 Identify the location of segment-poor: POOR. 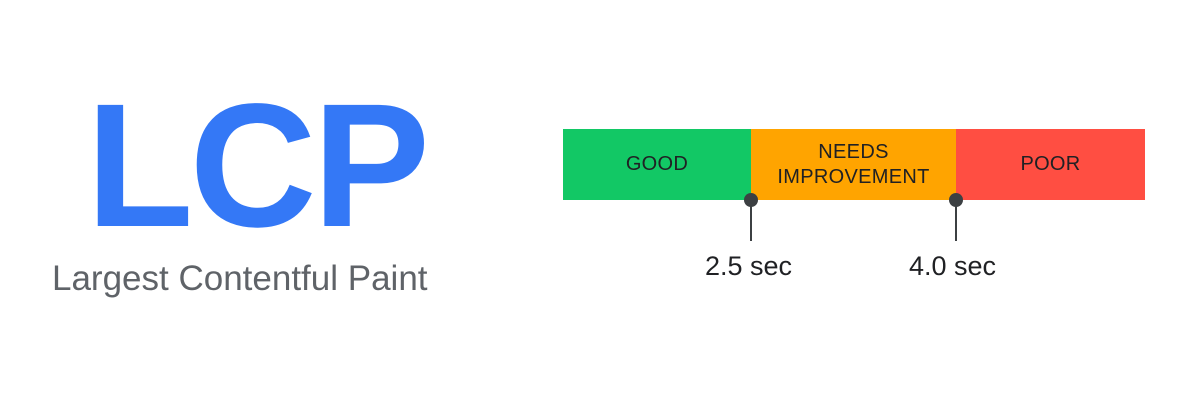
(1050, 164).